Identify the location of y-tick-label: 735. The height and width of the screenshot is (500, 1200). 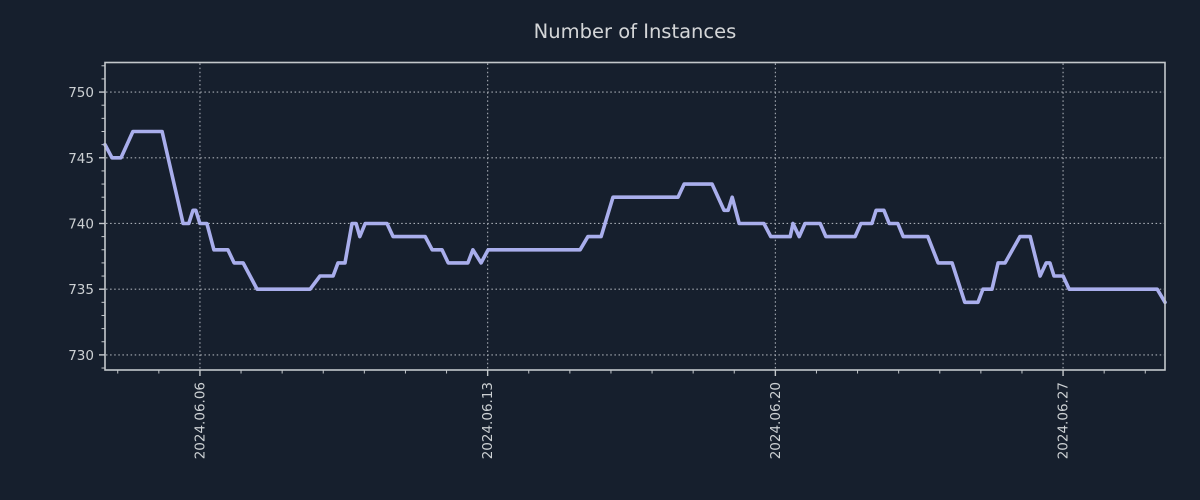
(81, 290).